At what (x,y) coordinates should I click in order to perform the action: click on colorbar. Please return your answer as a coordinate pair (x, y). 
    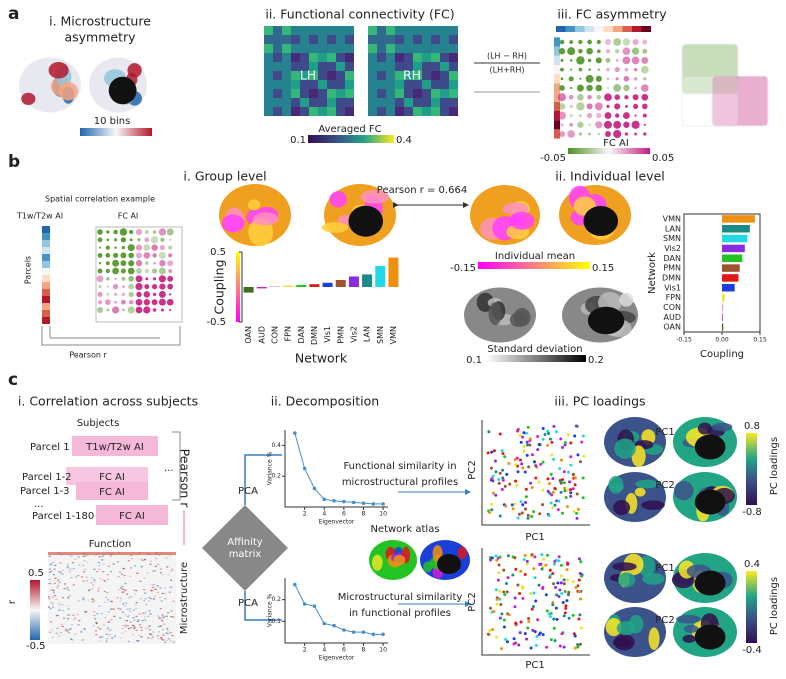
    Looking at the image, I should click on (351, 139).